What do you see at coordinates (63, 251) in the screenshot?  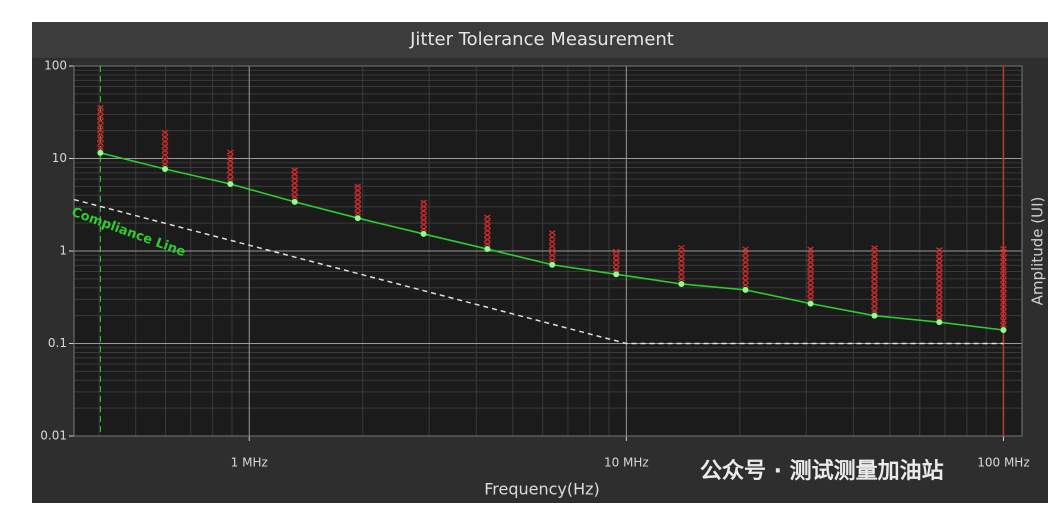 I see `y-tick-label: 1` at bounding box center [63, 251].